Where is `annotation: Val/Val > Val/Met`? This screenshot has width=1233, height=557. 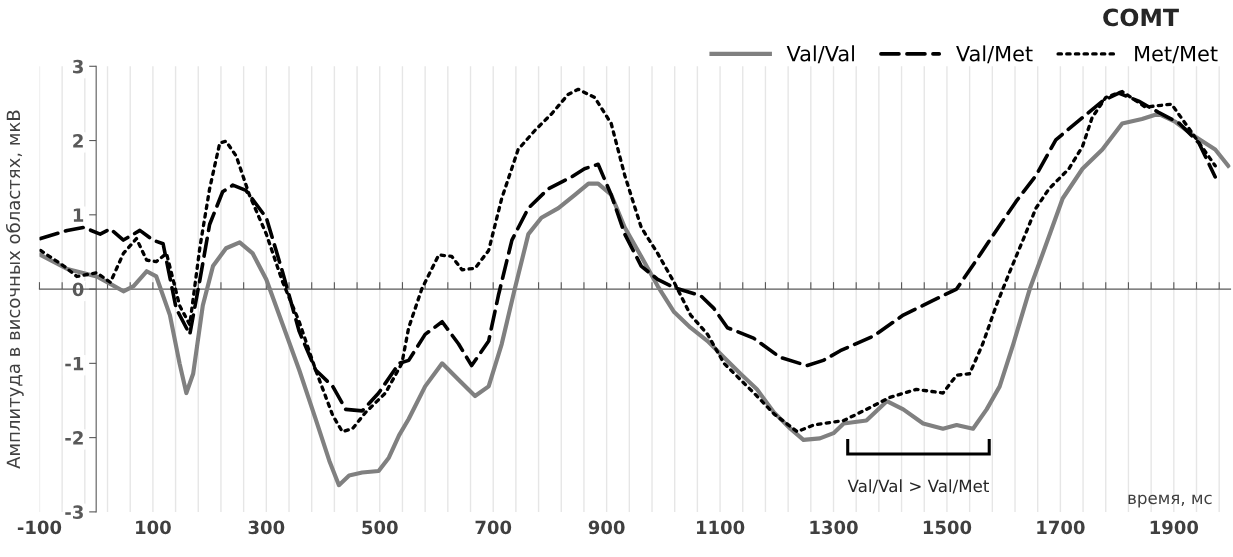
annotation: Val/Val > Val/Met is located at coordinates (918, 486).